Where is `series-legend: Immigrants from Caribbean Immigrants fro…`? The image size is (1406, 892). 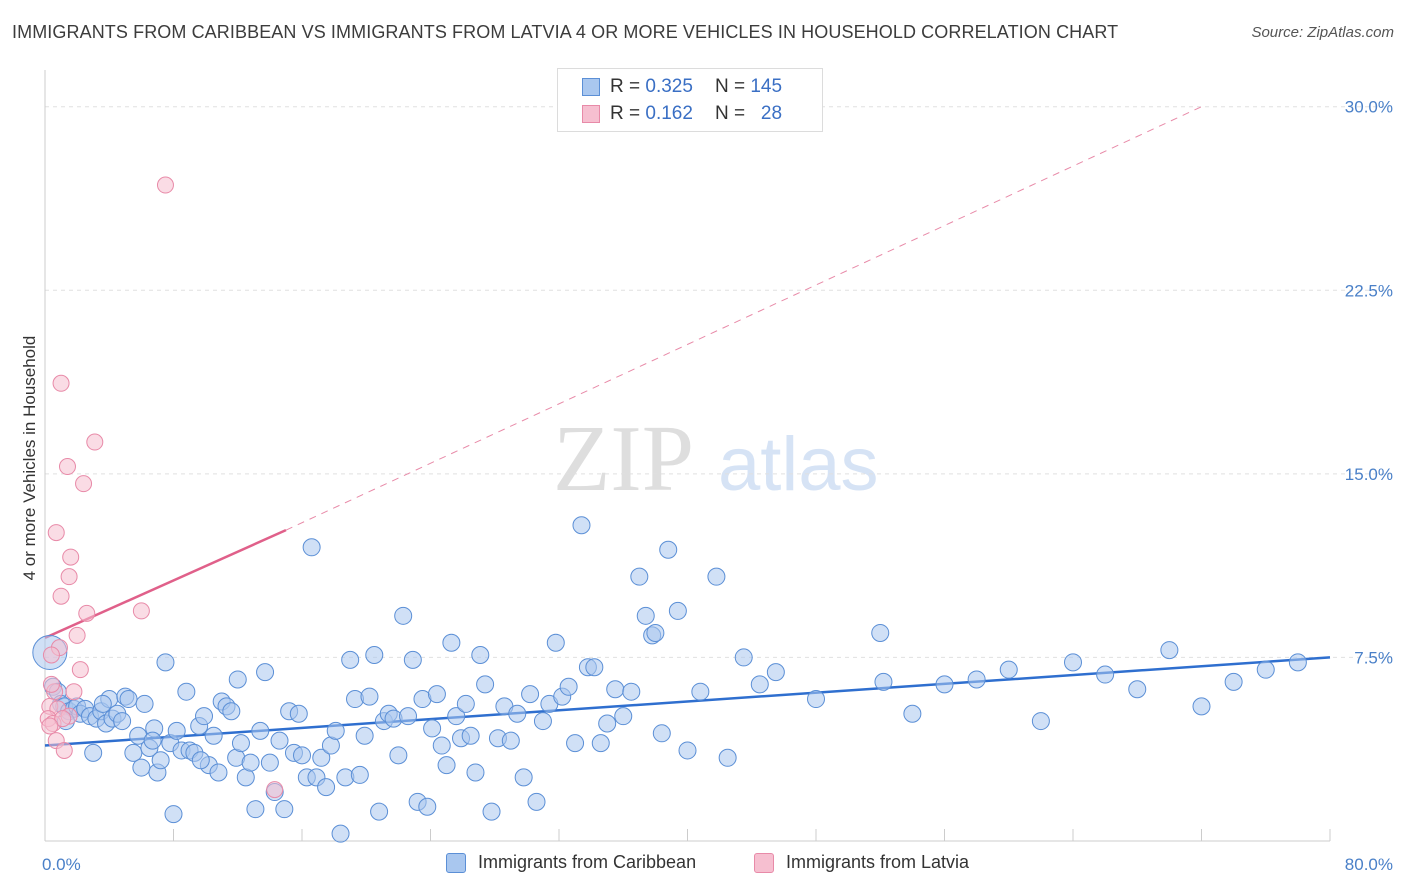
series-legend: Immigrants from Caribbean Immigrants fro… is located at coordinates (703, 865).